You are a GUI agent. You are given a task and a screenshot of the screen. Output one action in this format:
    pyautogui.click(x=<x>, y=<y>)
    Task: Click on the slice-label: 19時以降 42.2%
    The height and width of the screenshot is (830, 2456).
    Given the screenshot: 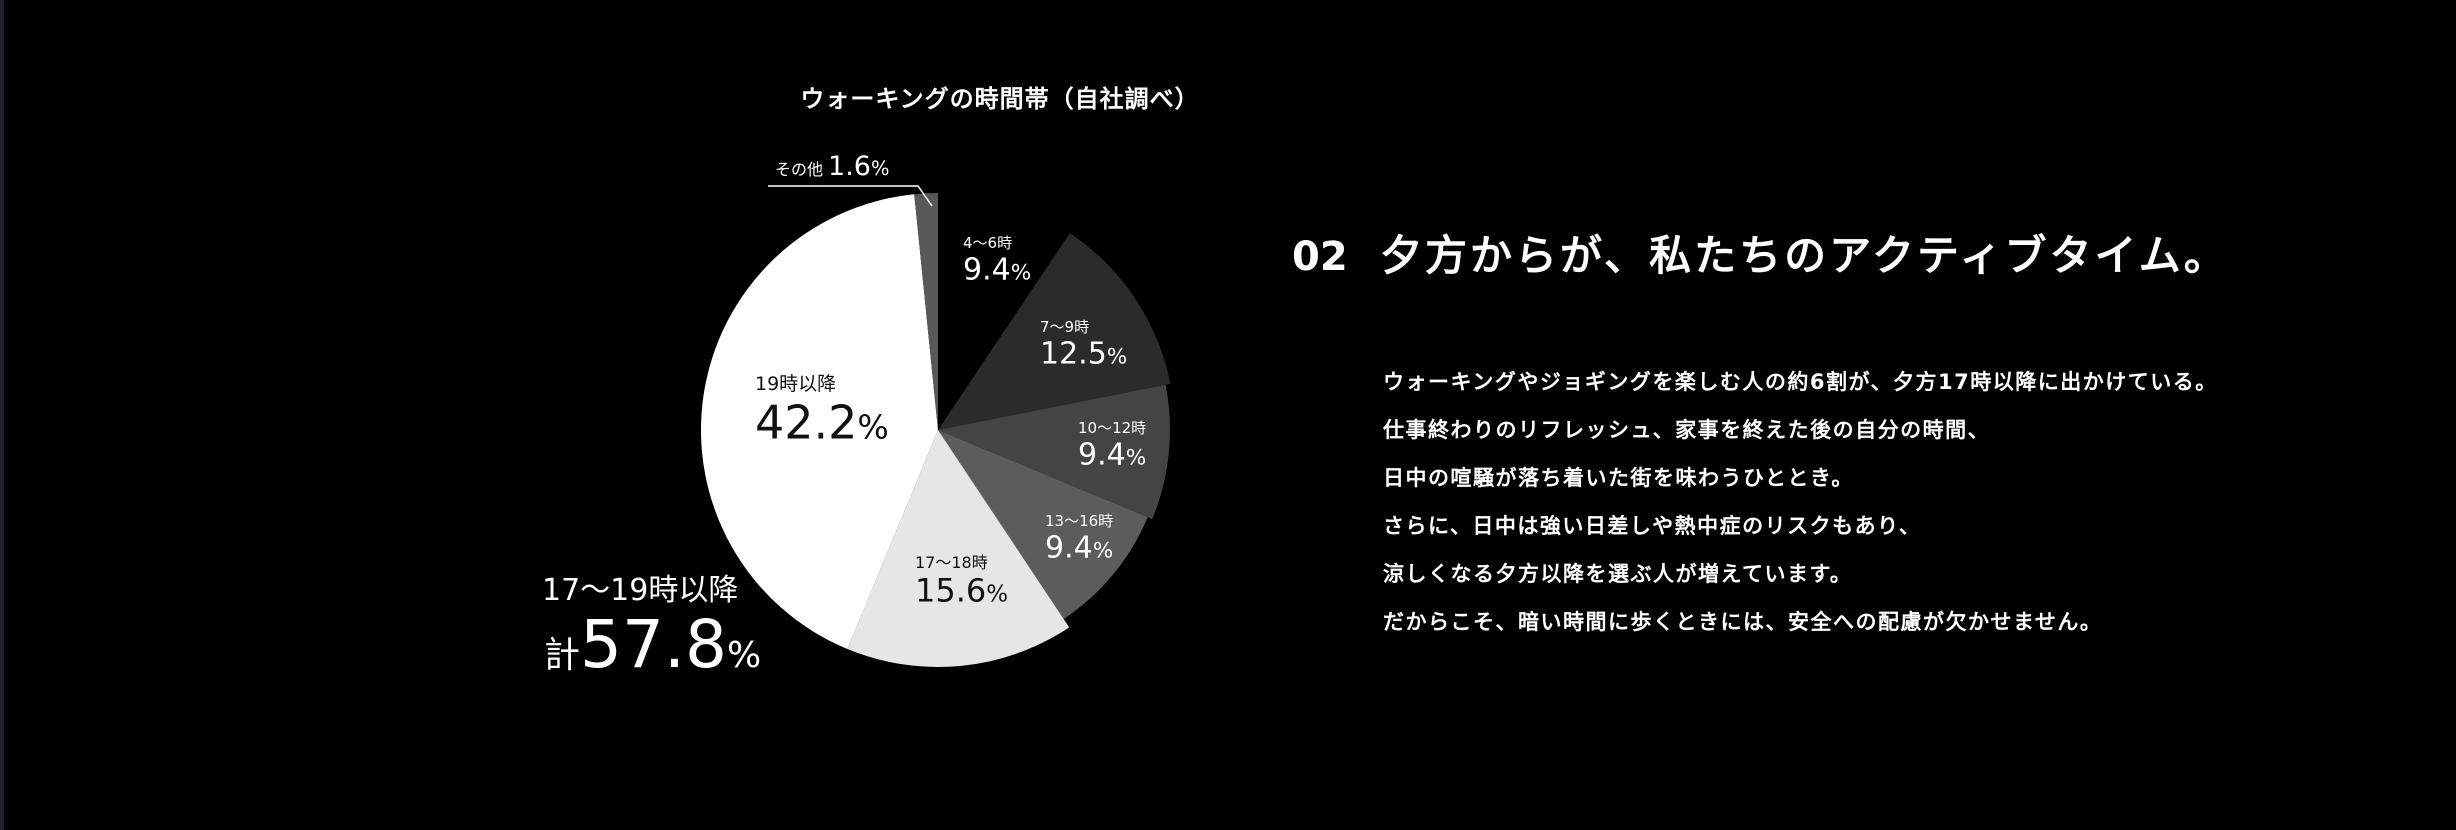 What is the action you would take?
    pyautogui.click(x=822, y=411)
    